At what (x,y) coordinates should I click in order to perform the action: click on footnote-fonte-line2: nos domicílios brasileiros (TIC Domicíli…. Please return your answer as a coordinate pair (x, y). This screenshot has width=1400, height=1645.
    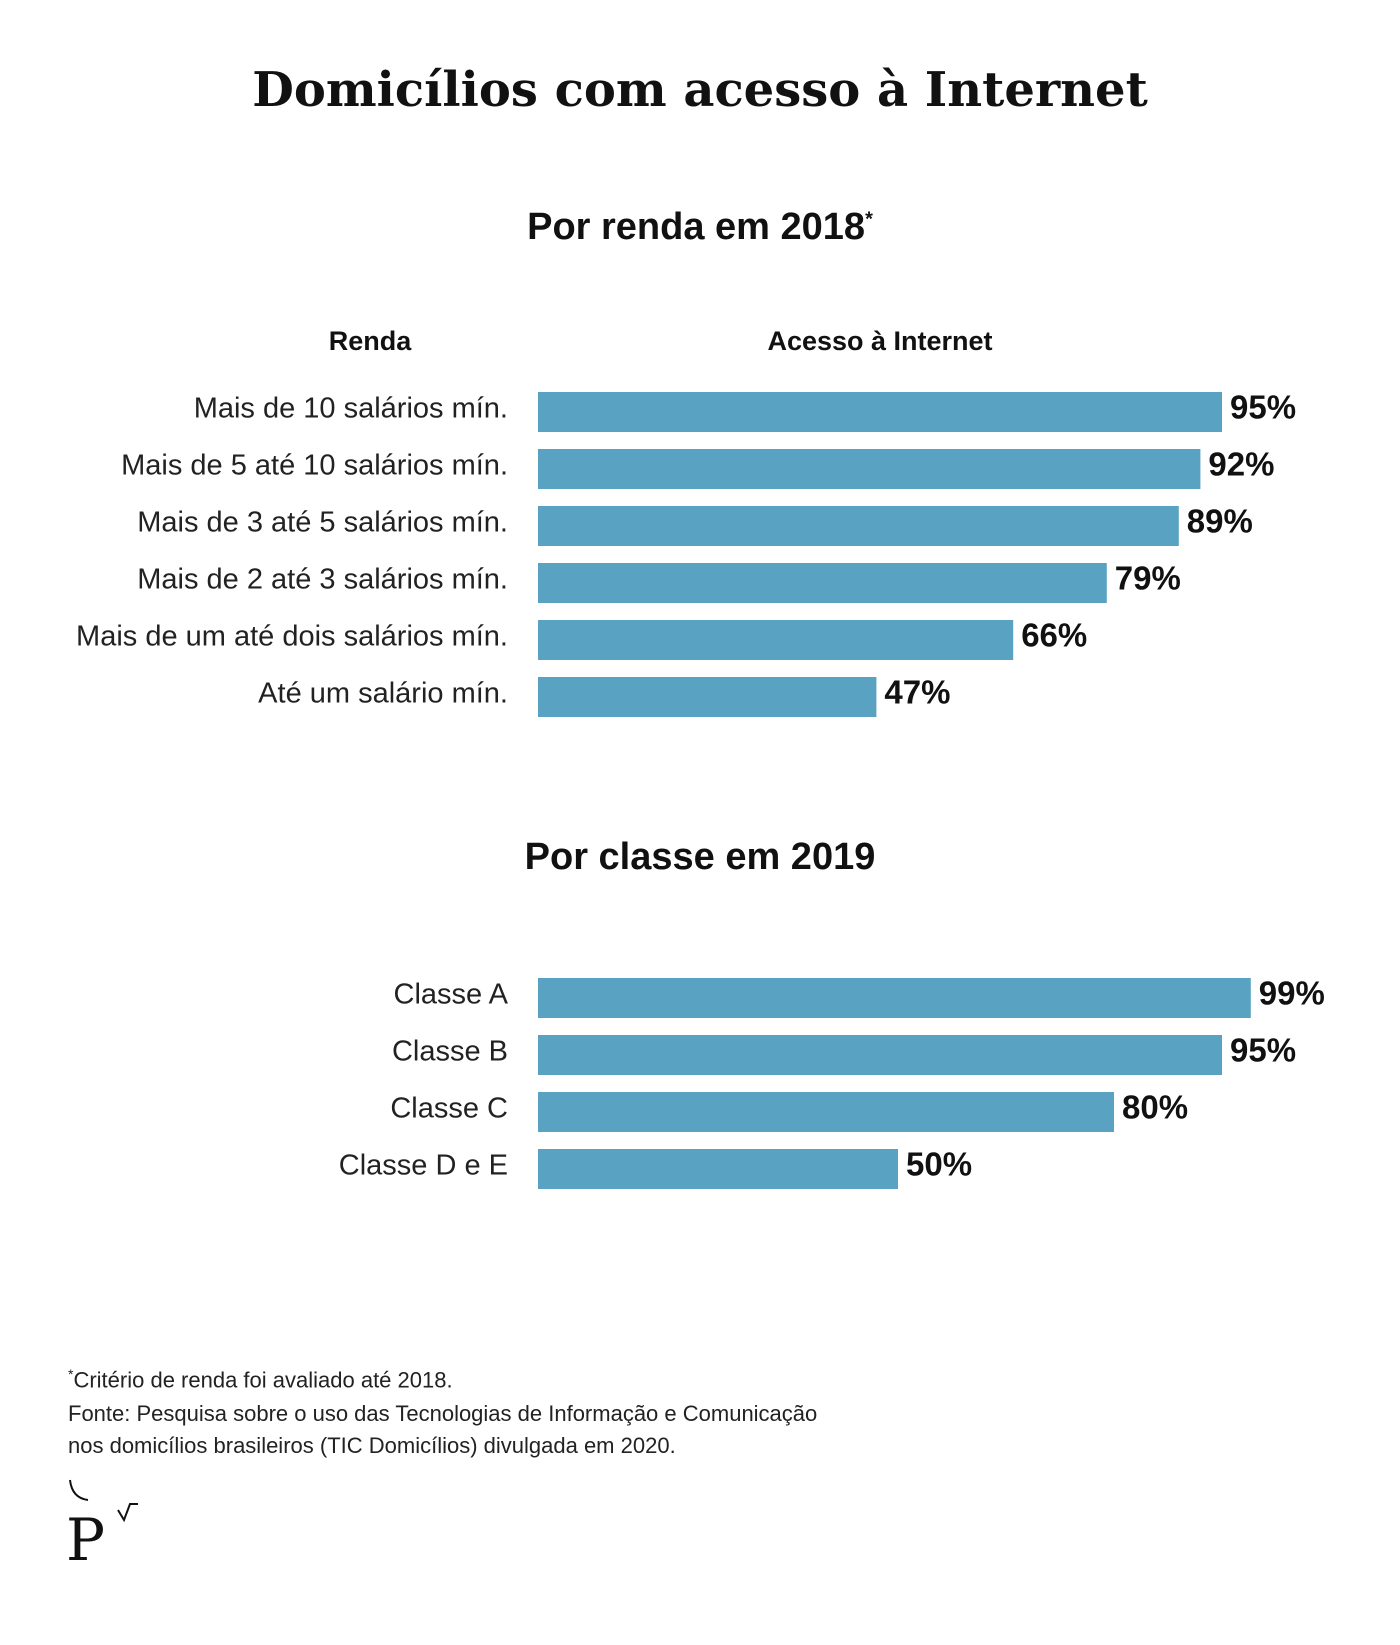
    Looking at the image, I should click on (372, 1445).